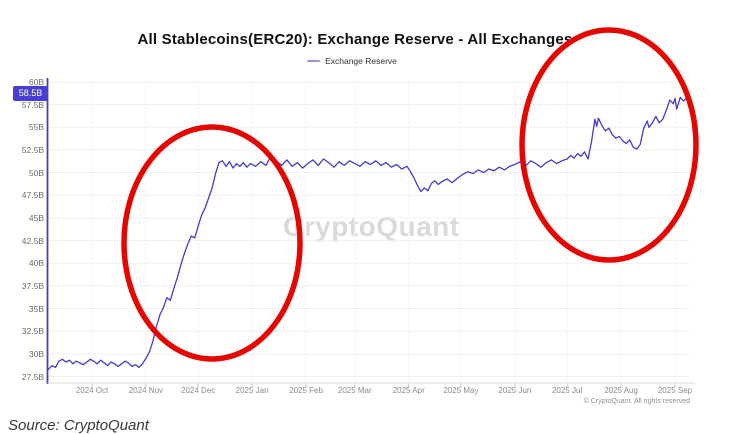  I want to click on y-tick-label: 47.5B, so click(32, 195).